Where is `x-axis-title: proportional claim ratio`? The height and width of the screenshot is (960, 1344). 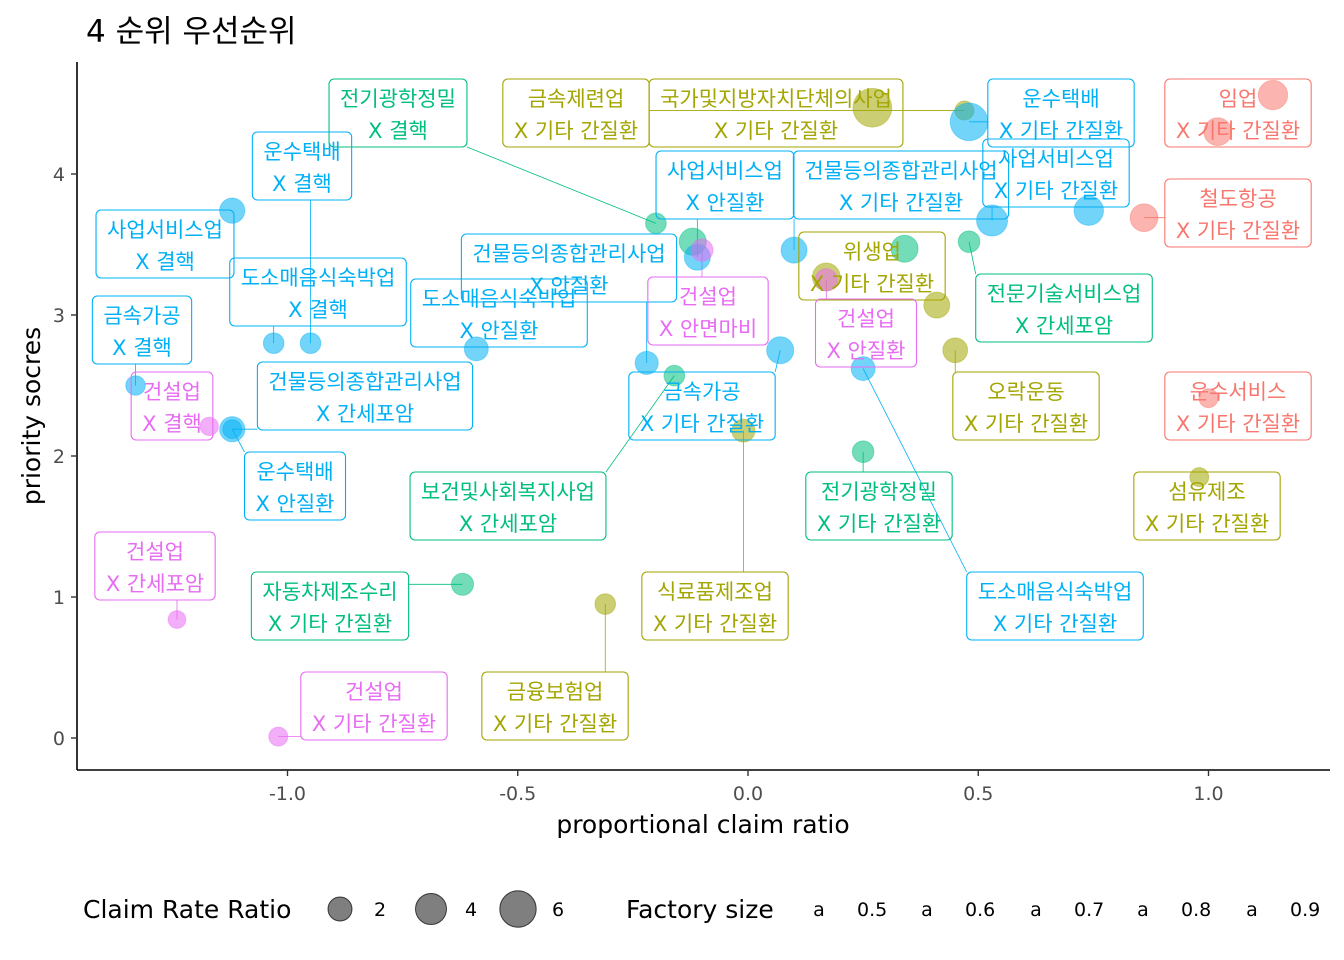
x-axis-title: proportional claim ratio is located at coordinates (702, 824).